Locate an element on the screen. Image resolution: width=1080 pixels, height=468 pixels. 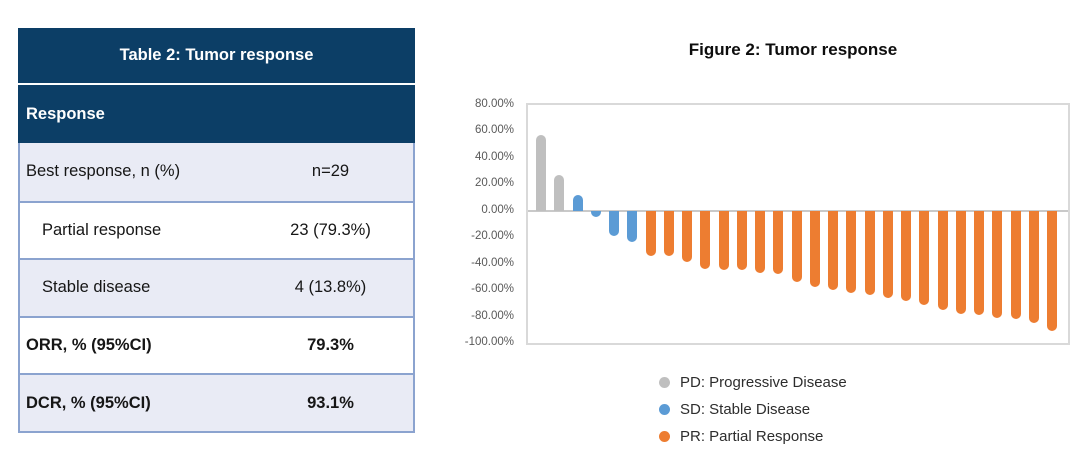
y-axis-tick-label: 20.00% is located at coordinates (494, 183).